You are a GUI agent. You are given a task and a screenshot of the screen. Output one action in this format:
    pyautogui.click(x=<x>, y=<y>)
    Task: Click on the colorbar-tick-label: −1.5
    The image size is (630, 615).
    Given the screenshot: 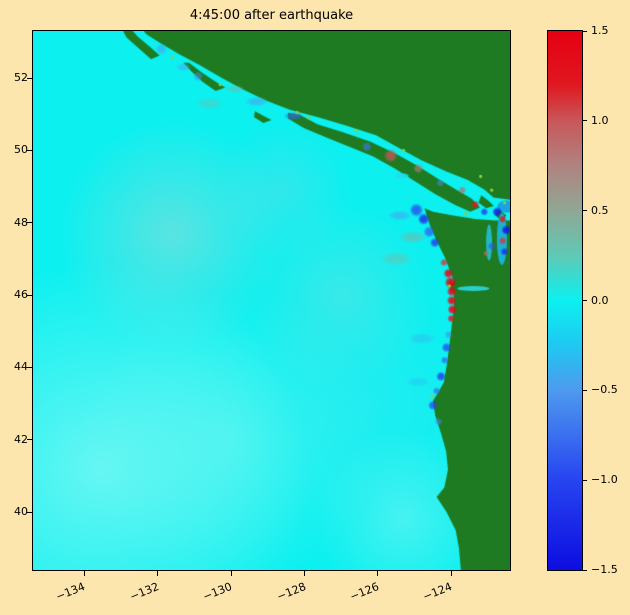 What is the action you would take?
    pyautogui.click(x=604, y=569)
    